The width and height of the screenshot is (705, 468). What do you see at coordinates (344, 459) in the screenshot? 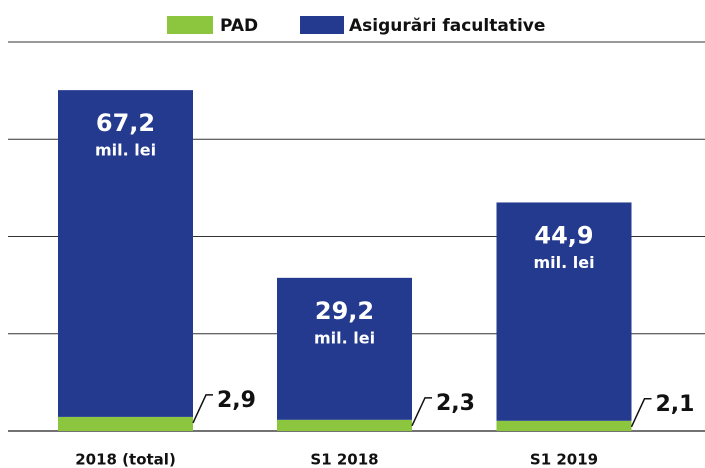
I see `x-tick-label: S1 2018` at bounding box center [344, 459].